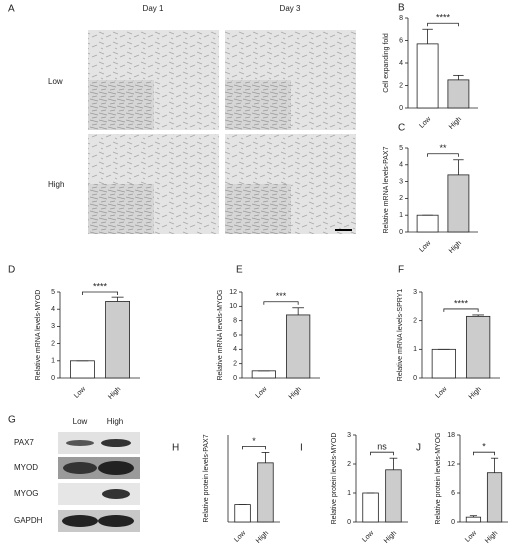 The image size is (520, 550). What do you see at coordinates (334, 479) in the screenshot?
I see `y-axis-label: Relative protein levels-MYOD` at bounding box center [334, 479].